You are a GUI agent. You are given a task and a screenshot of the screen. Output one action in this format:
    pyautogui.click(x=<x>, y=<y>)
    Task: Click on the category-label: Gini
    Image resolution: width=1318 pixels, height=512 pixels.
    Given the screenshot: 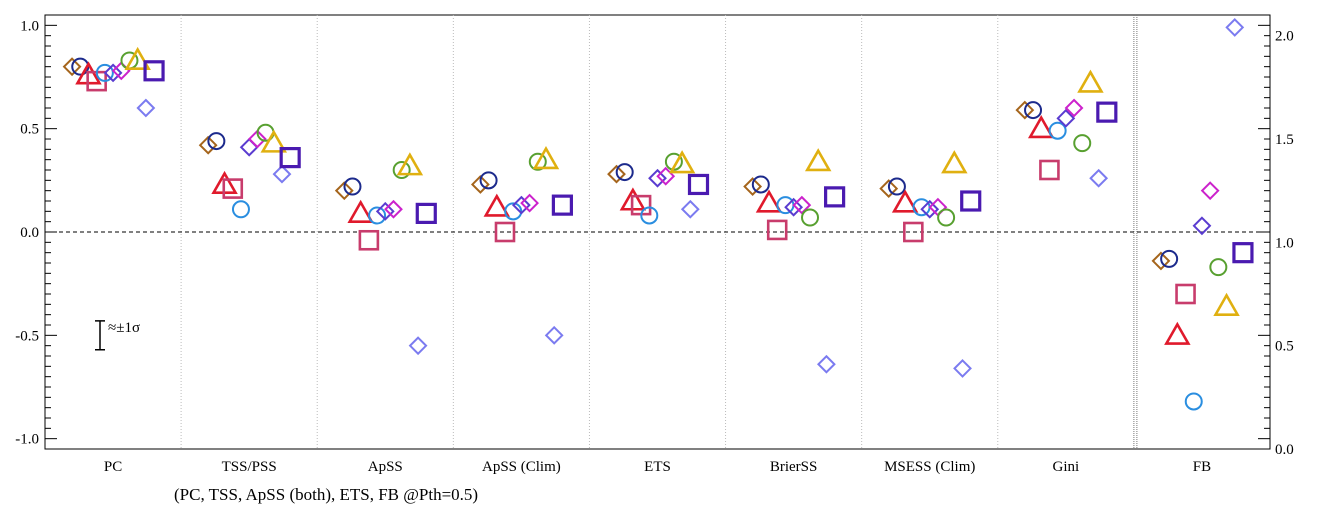 What is the action you would take?
    pyautogui.click(x=1065, y=467)
    